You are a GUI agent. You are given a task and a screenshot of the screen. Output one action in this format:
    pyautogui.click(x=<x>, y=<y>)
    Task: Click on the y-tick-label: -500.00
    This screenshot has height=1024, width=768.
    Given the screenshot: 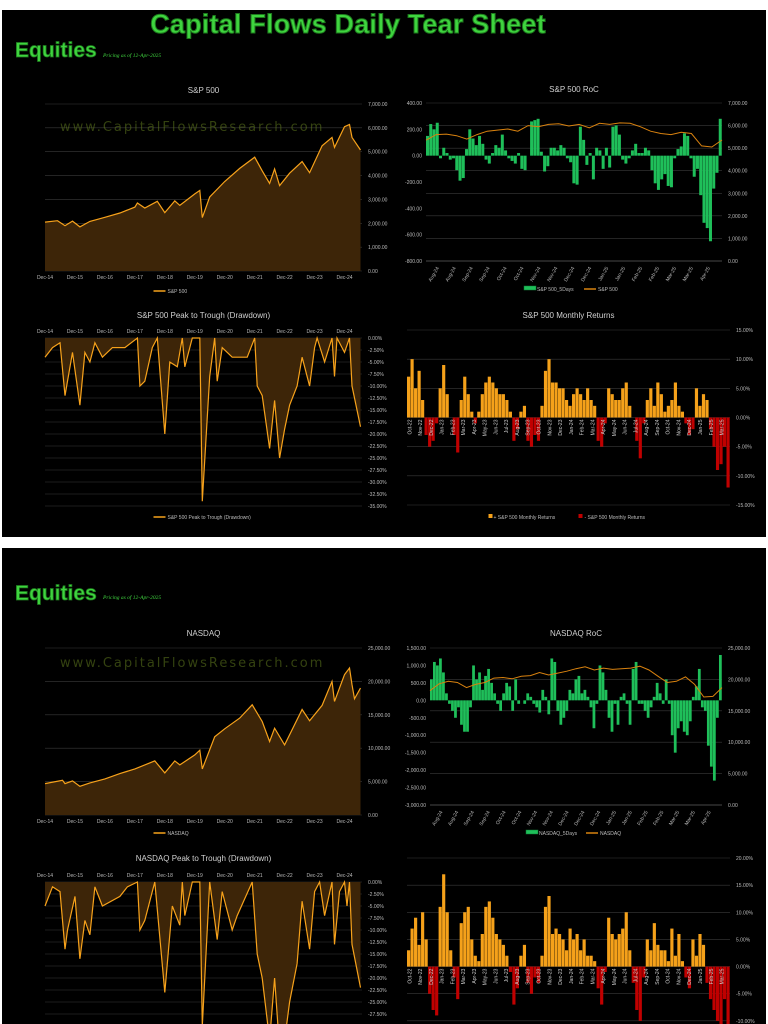 What is the action you would take?
    pyautogui.click(x=417, y=719)
    